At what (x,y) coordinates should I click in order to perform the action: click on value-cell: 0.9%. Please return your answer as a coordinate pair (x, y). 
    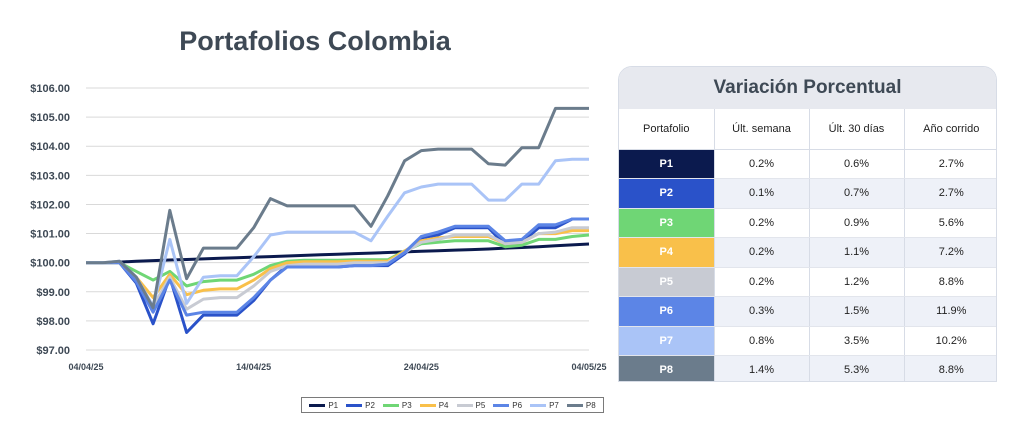
    Looking at the image, I should click on (856, 223).